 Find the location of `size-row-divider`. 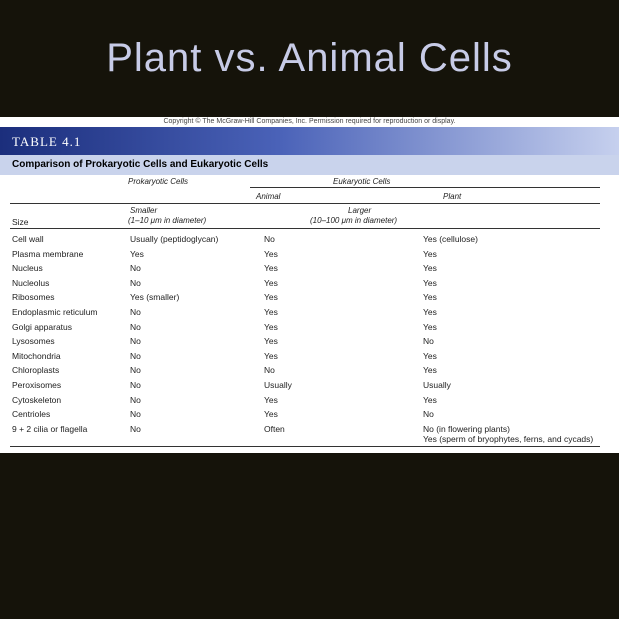

size-row-divider is located at coordinates (305, 228).